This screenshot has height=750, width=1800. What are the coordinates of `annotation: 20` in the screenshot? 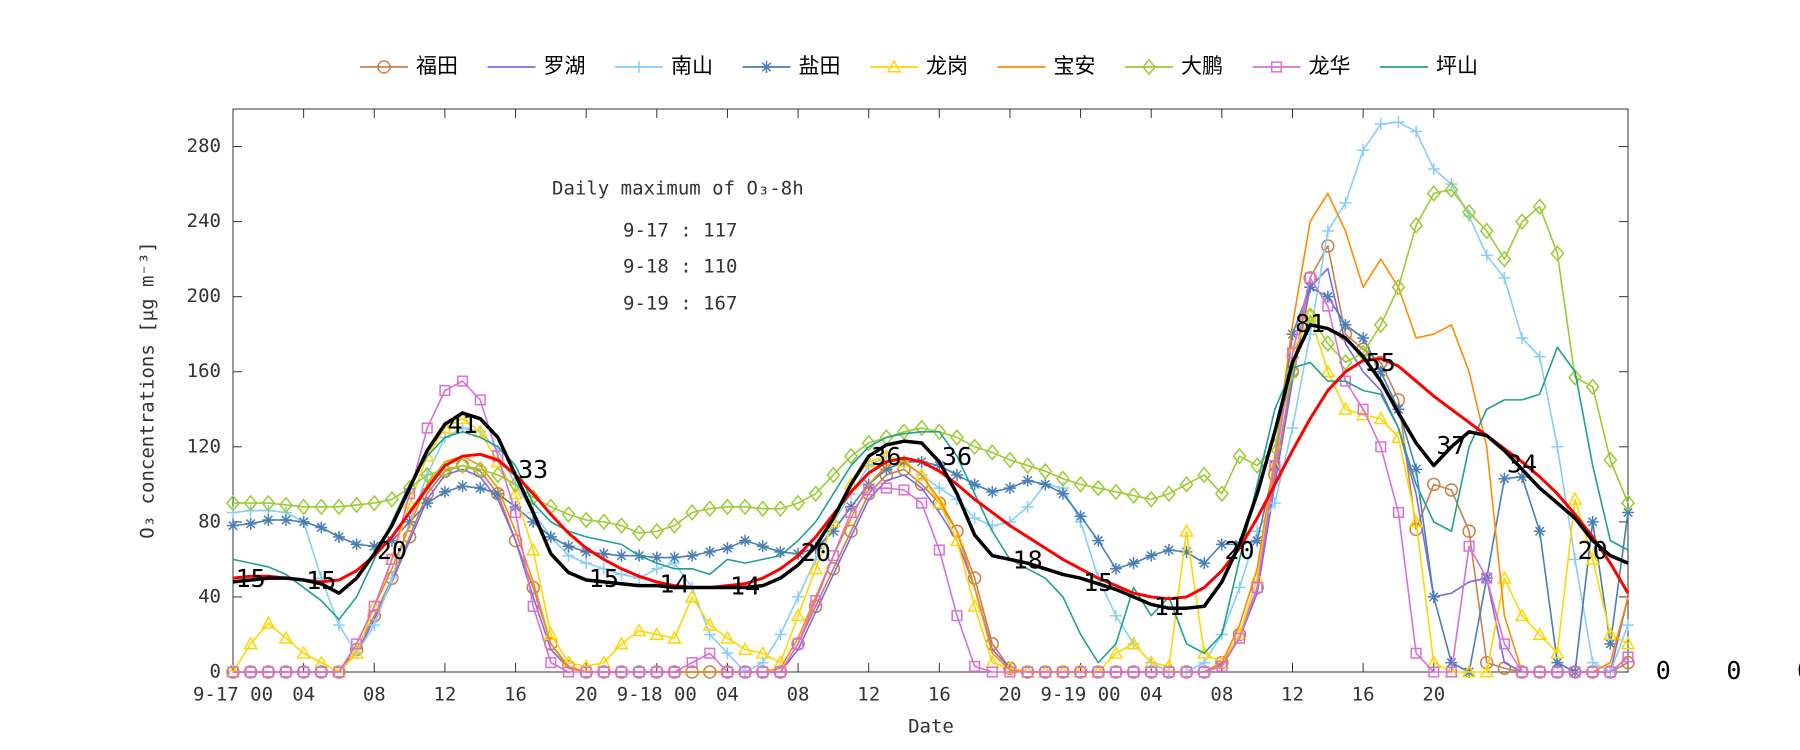 It's located at (392, 550).